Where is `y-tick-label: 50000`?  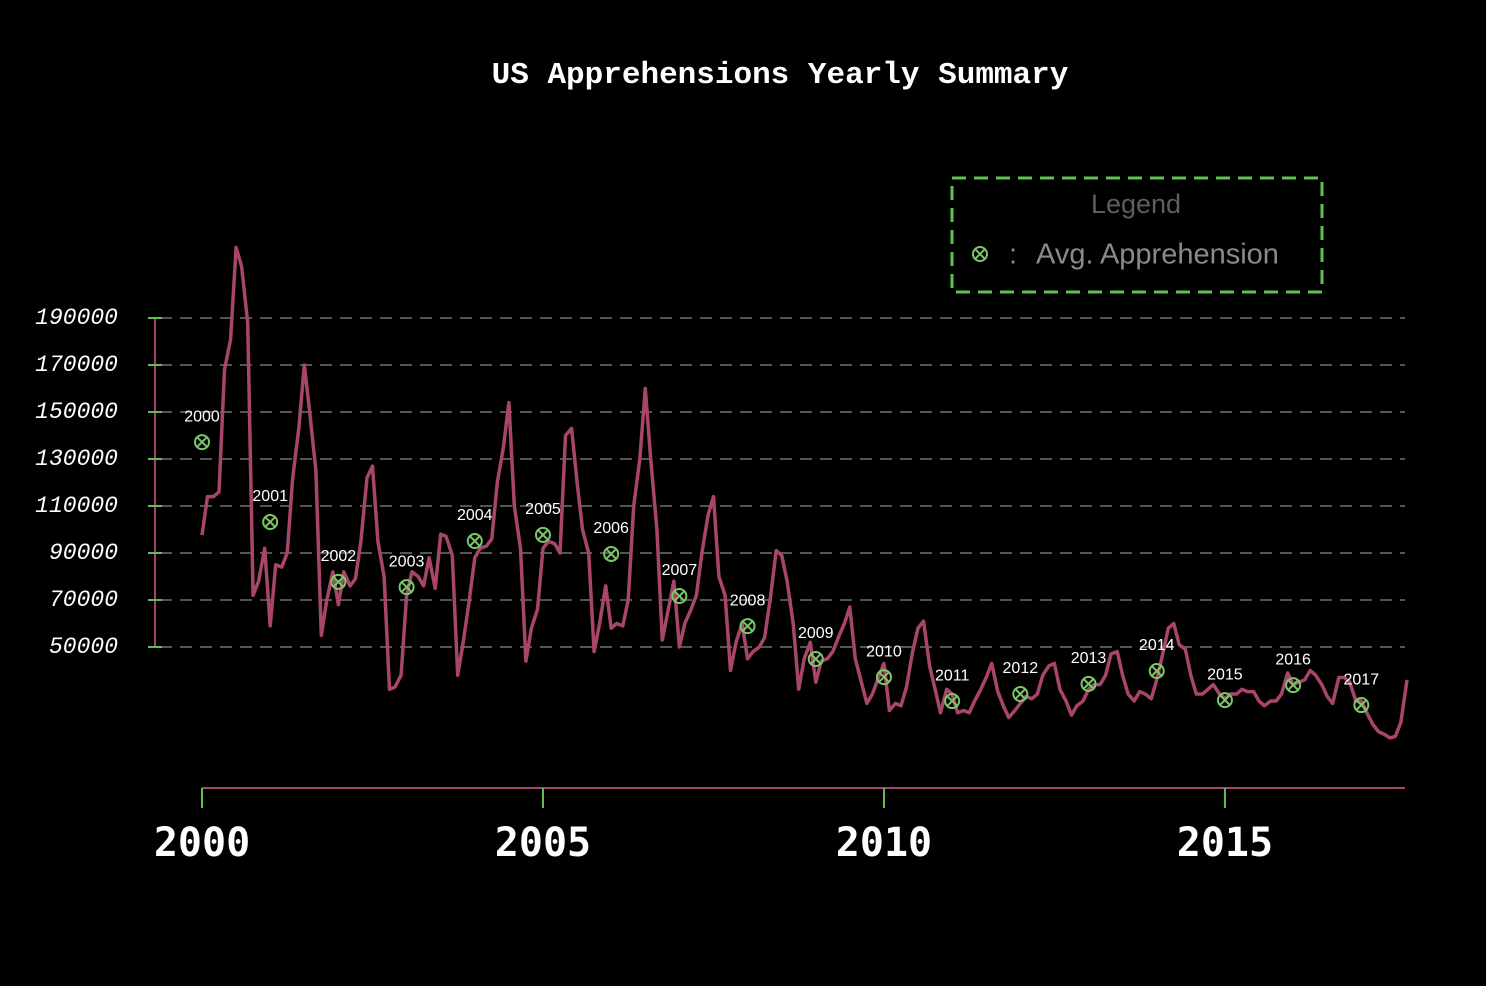
y-tick-label: 50000 is located at coordinates (83, 647).